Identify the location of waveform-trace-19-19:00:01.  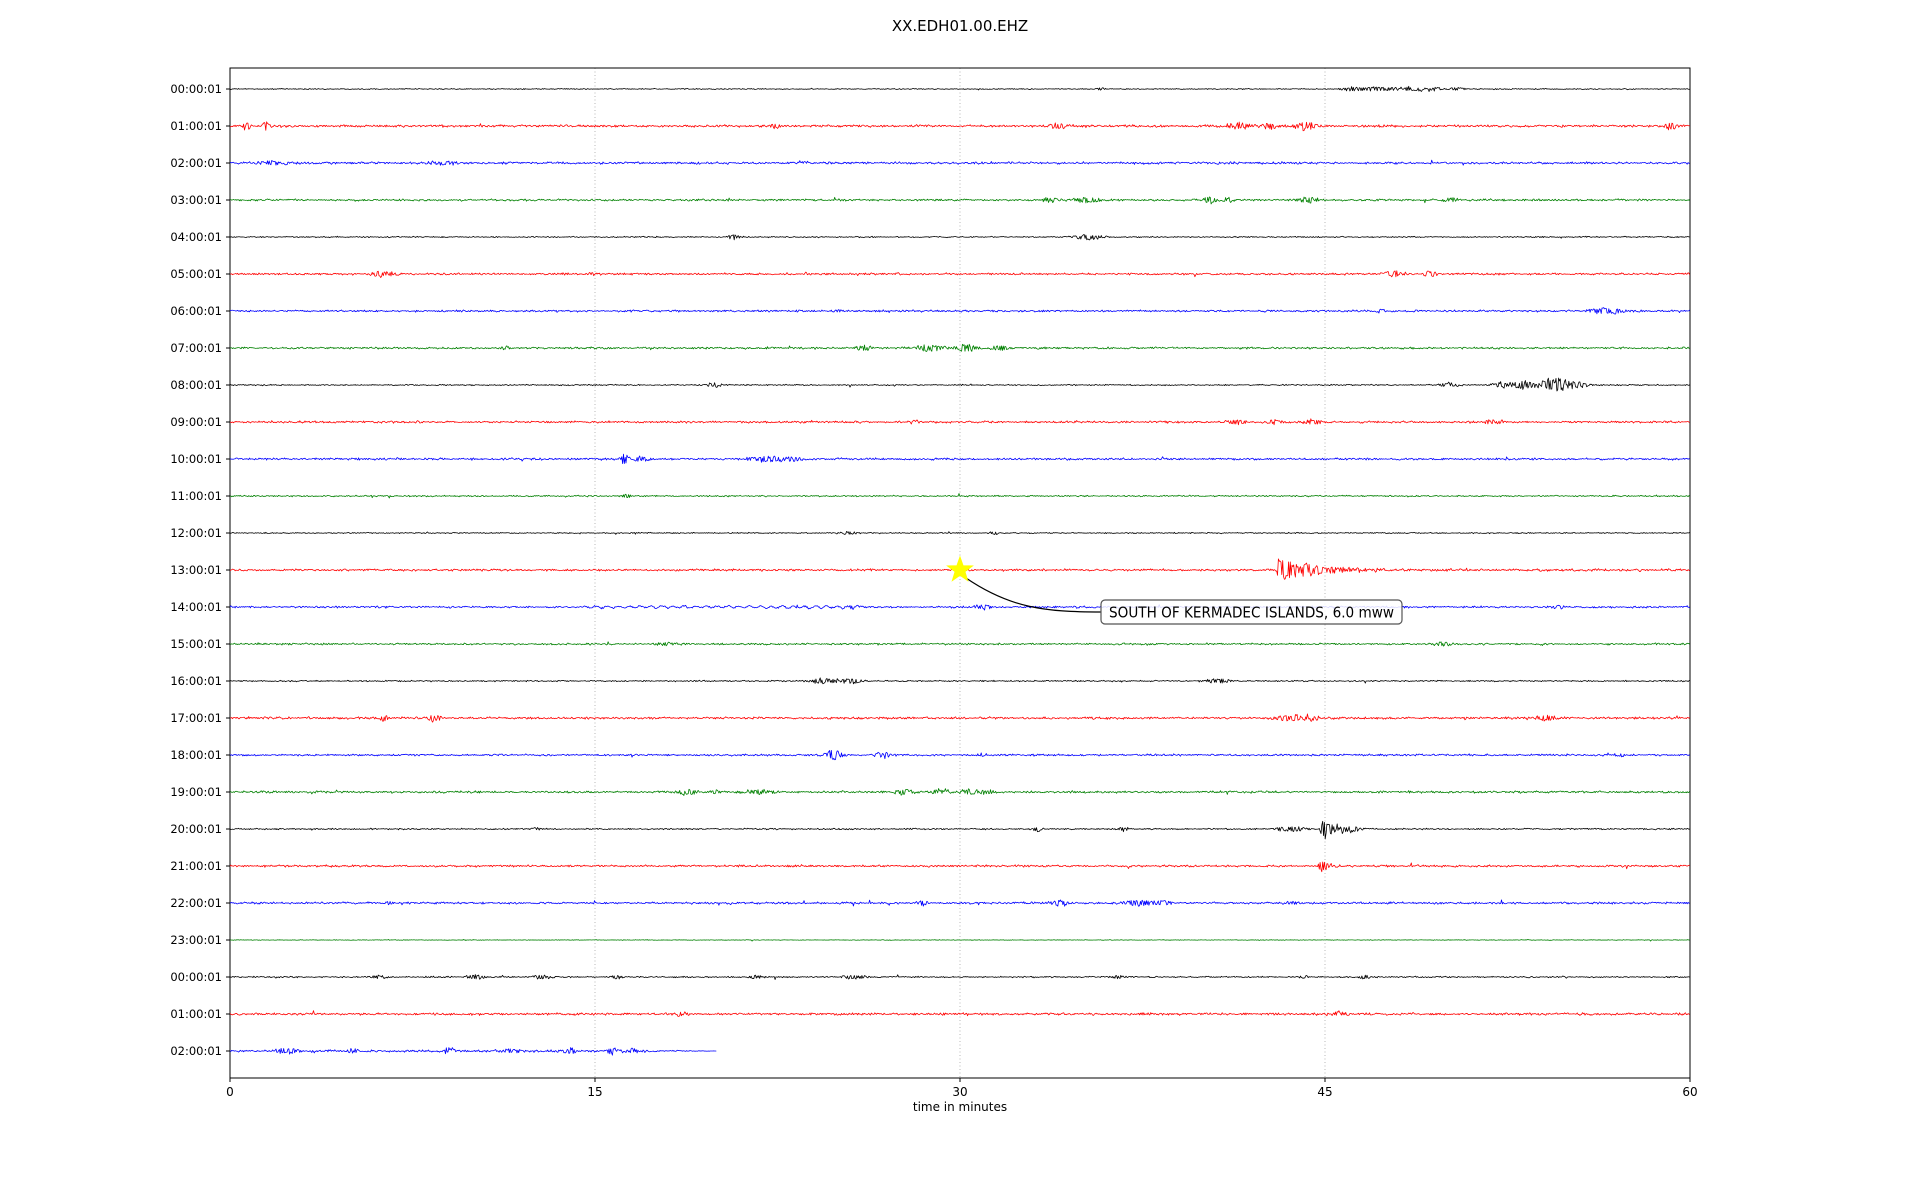
(960, 792).